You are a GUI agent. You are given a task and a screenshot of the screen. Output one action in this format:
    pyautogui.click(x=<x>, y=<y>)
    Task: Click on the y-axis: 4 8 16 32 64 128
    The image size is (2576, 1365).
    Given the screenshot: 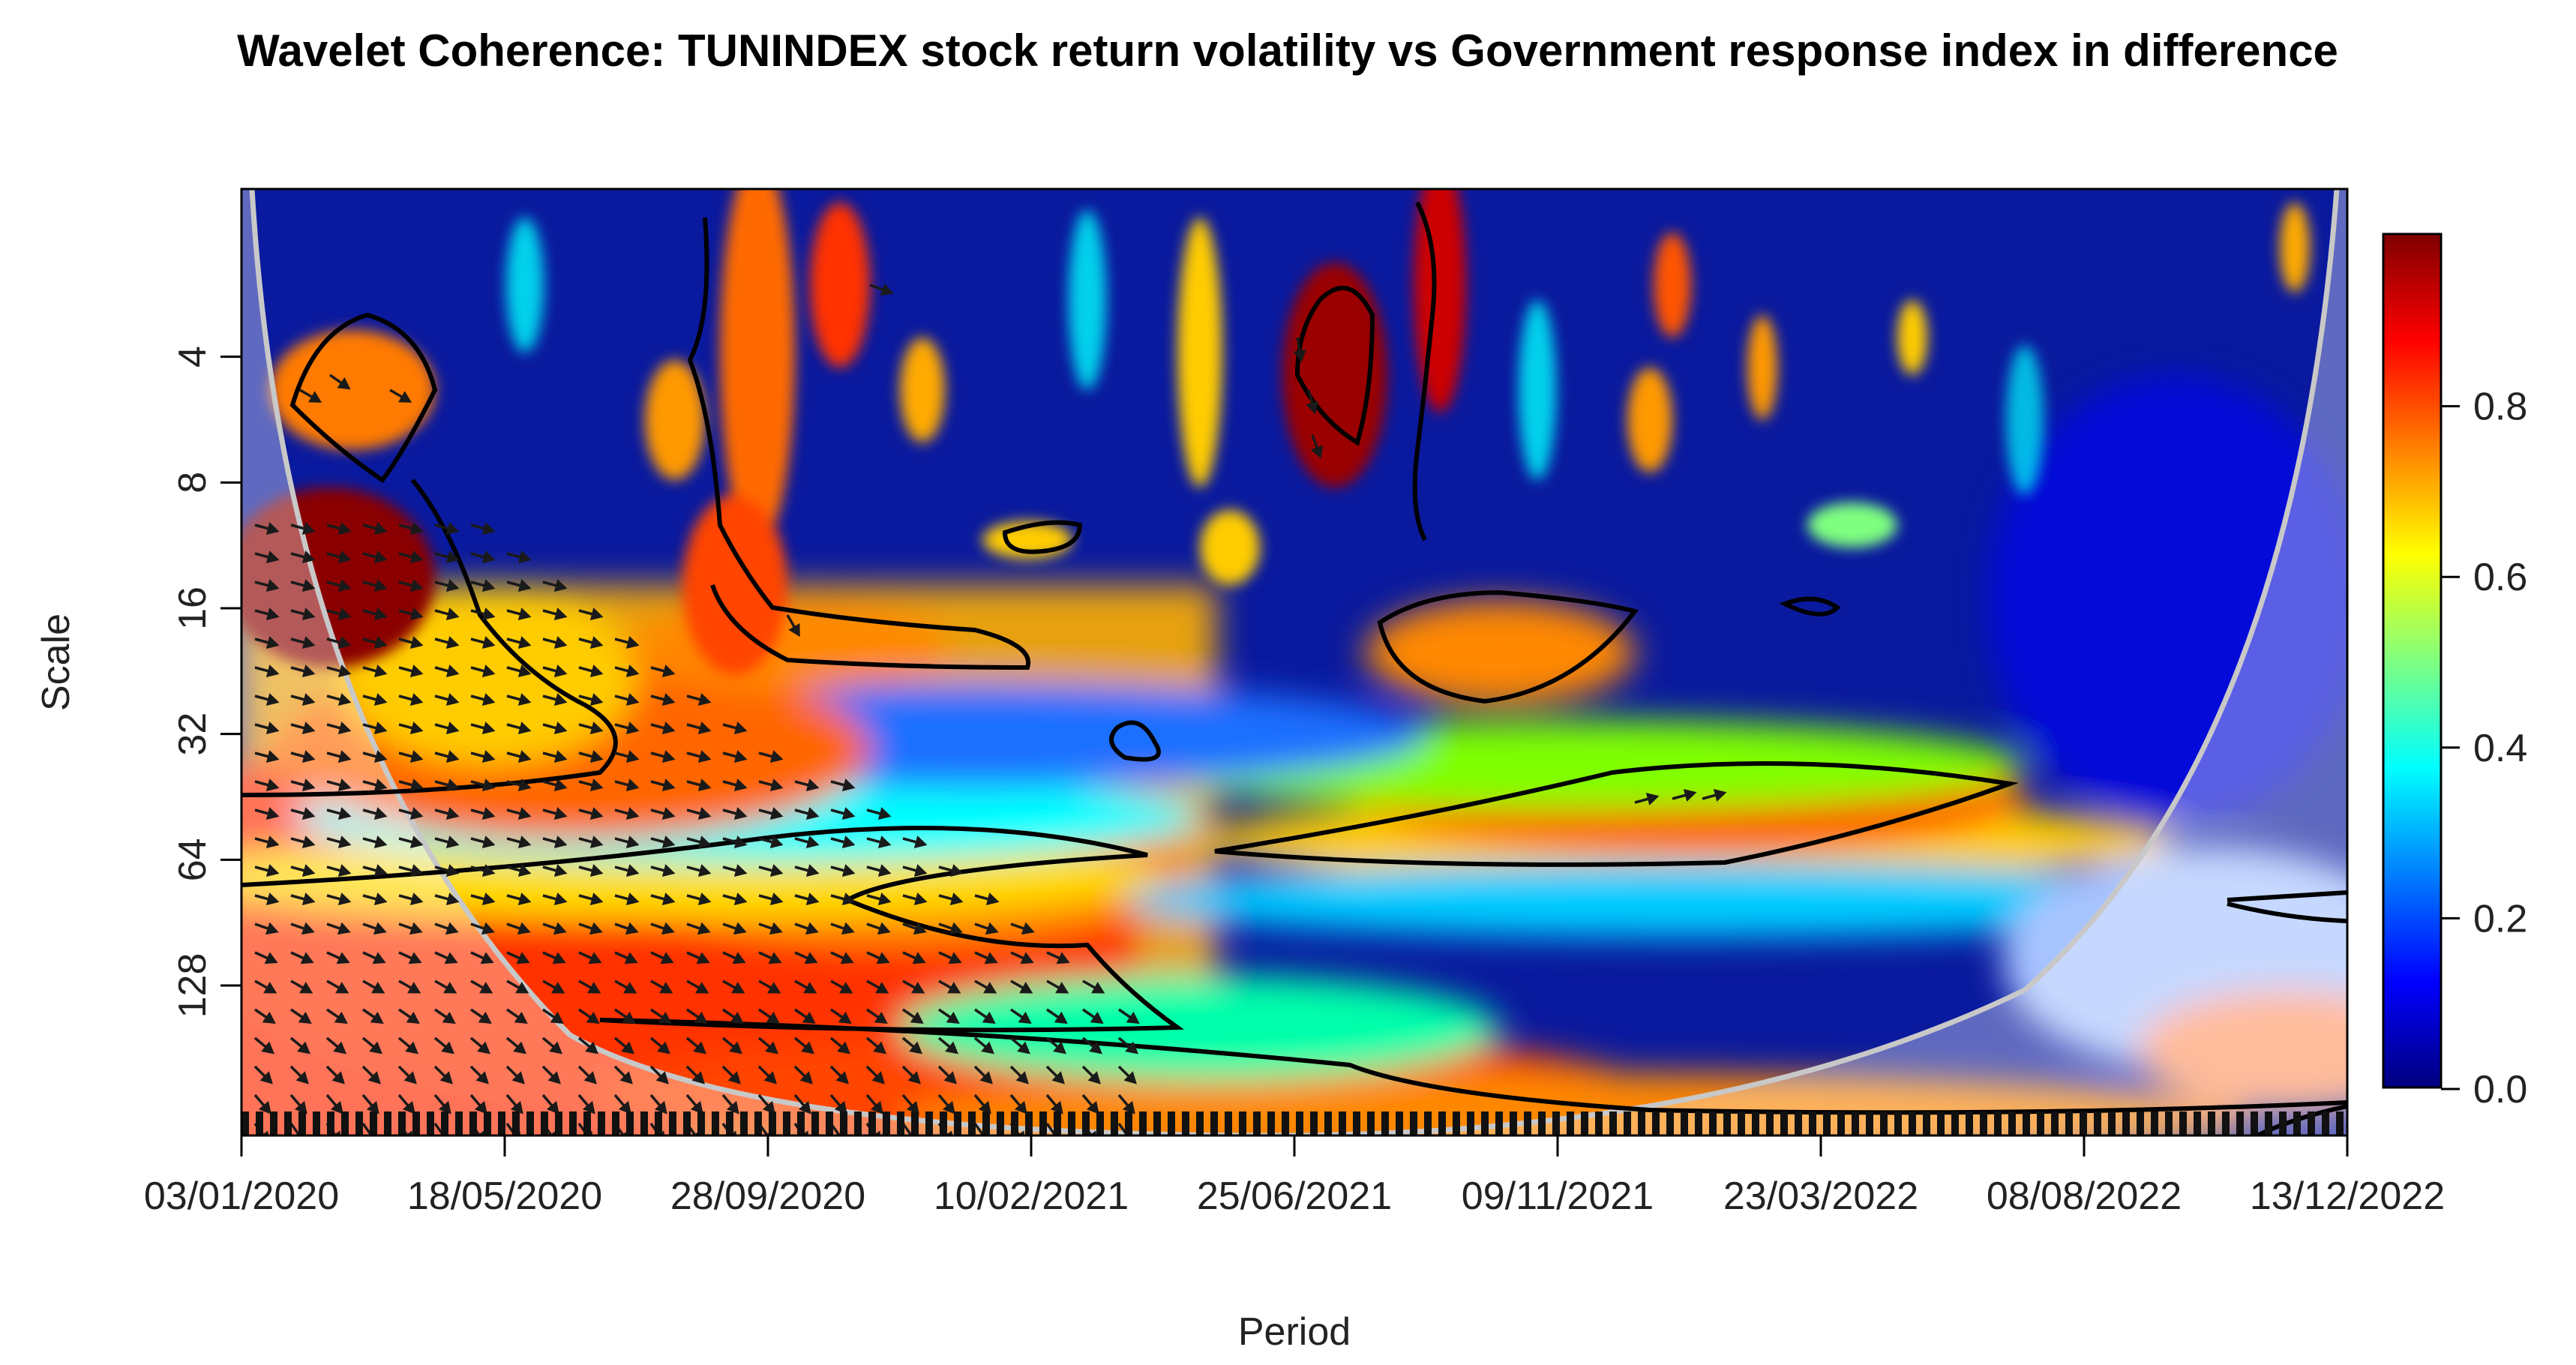 What is the action you would take?
    pyautogui.click(x=206, y=682)
    